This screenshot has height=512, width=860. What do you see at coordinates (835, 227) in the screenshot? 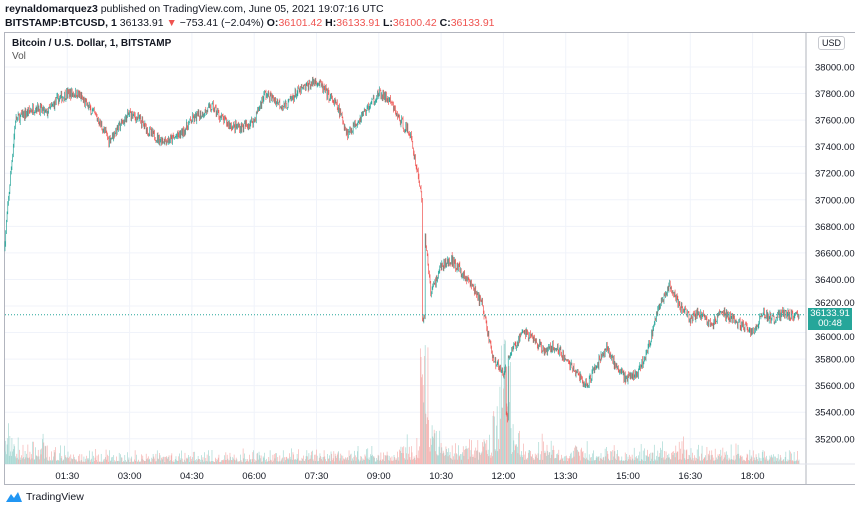
I see `y-tick-label: 36800.00` at bounding box center [835, 227].